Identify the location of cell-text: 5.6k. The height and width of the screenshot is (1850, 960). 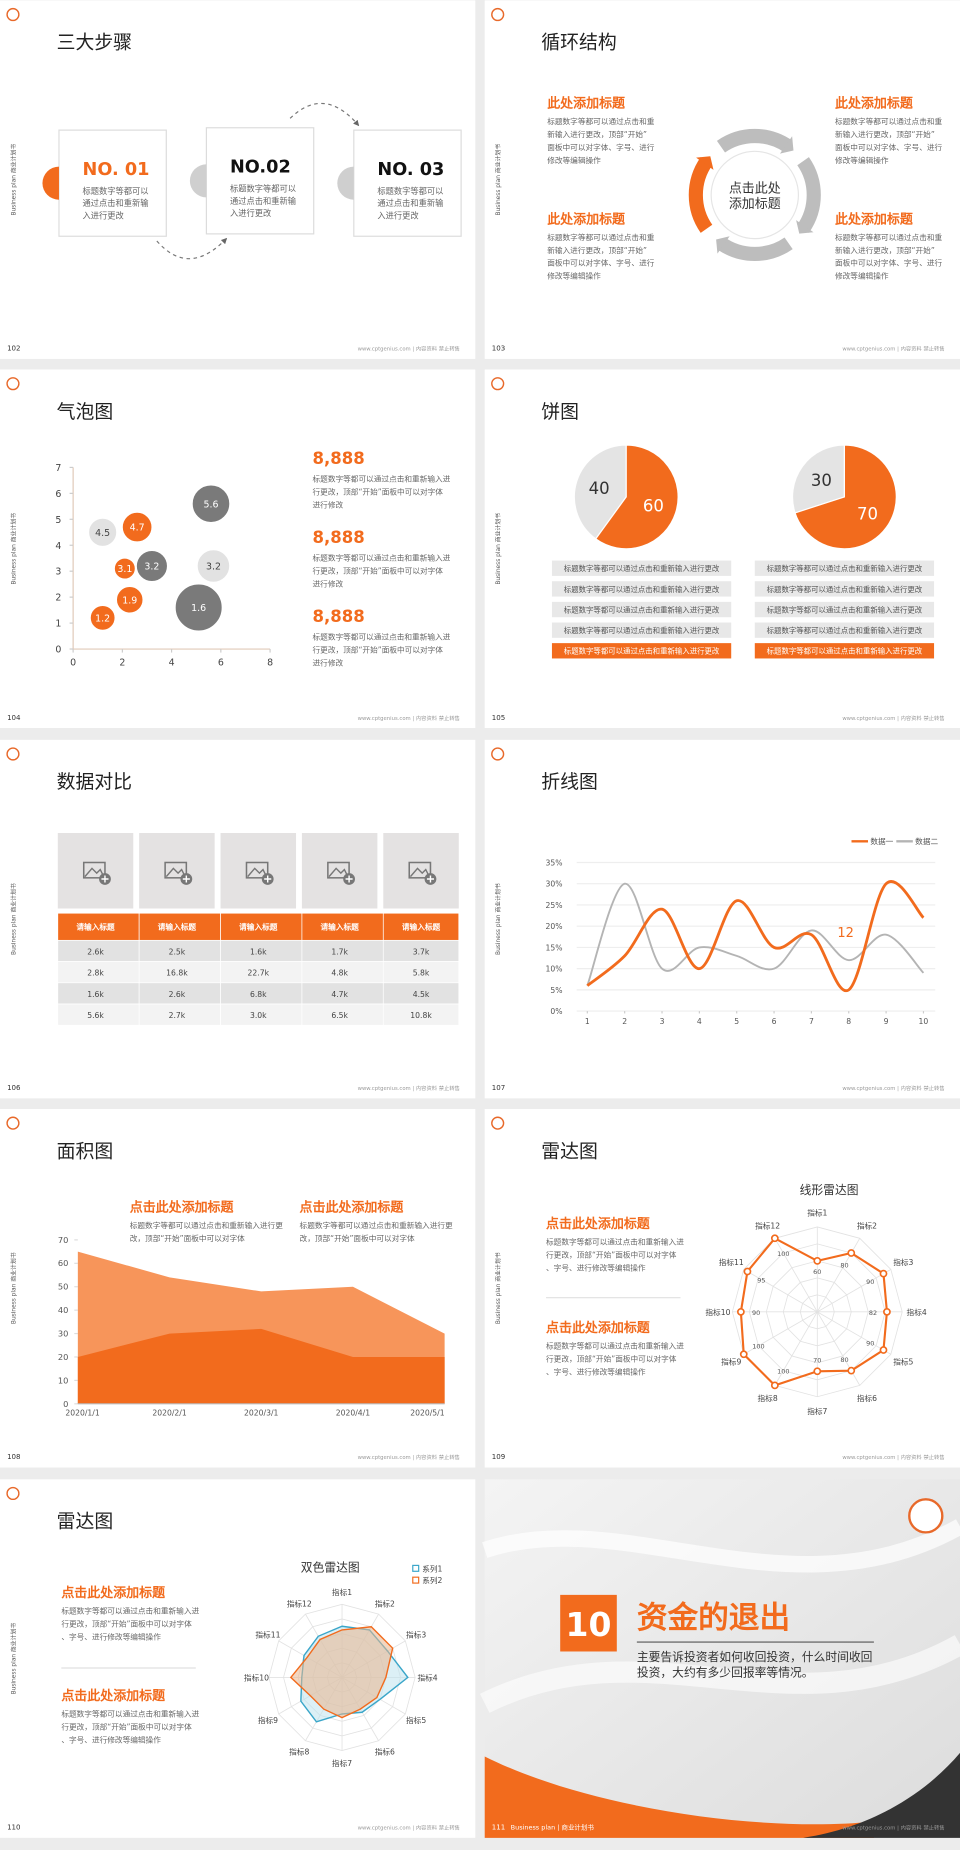
(95, 1015).